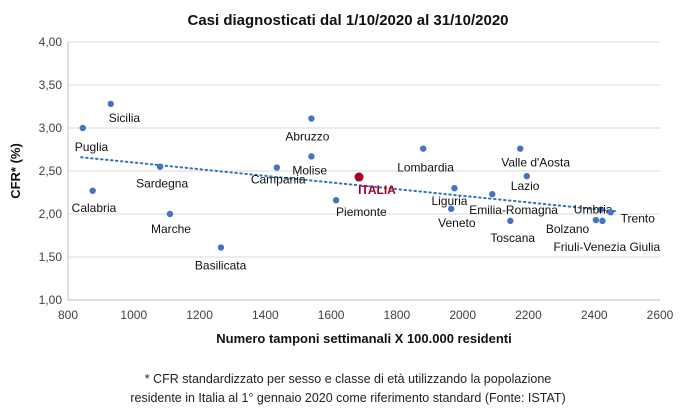 Image resolution: width=696 pixels, height=418 pixels. What do you see at coordinates (349, 184) in the screenshot?
I see `trendline` at bounding box center [349, 184].